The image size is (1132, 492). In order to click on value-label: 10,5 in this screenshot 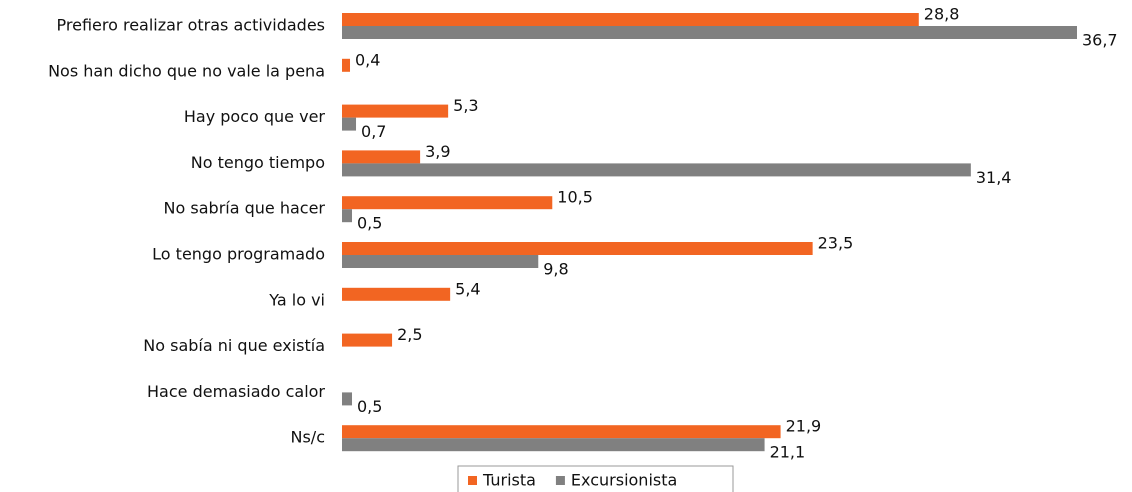, I will do `click(575, 197)`.